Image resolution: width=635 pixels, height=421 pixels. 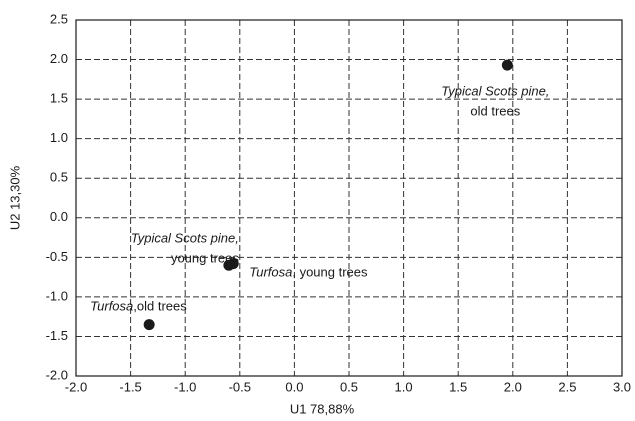 I want to click on y-tick-label: -2.0, so click(x=57, y=374).